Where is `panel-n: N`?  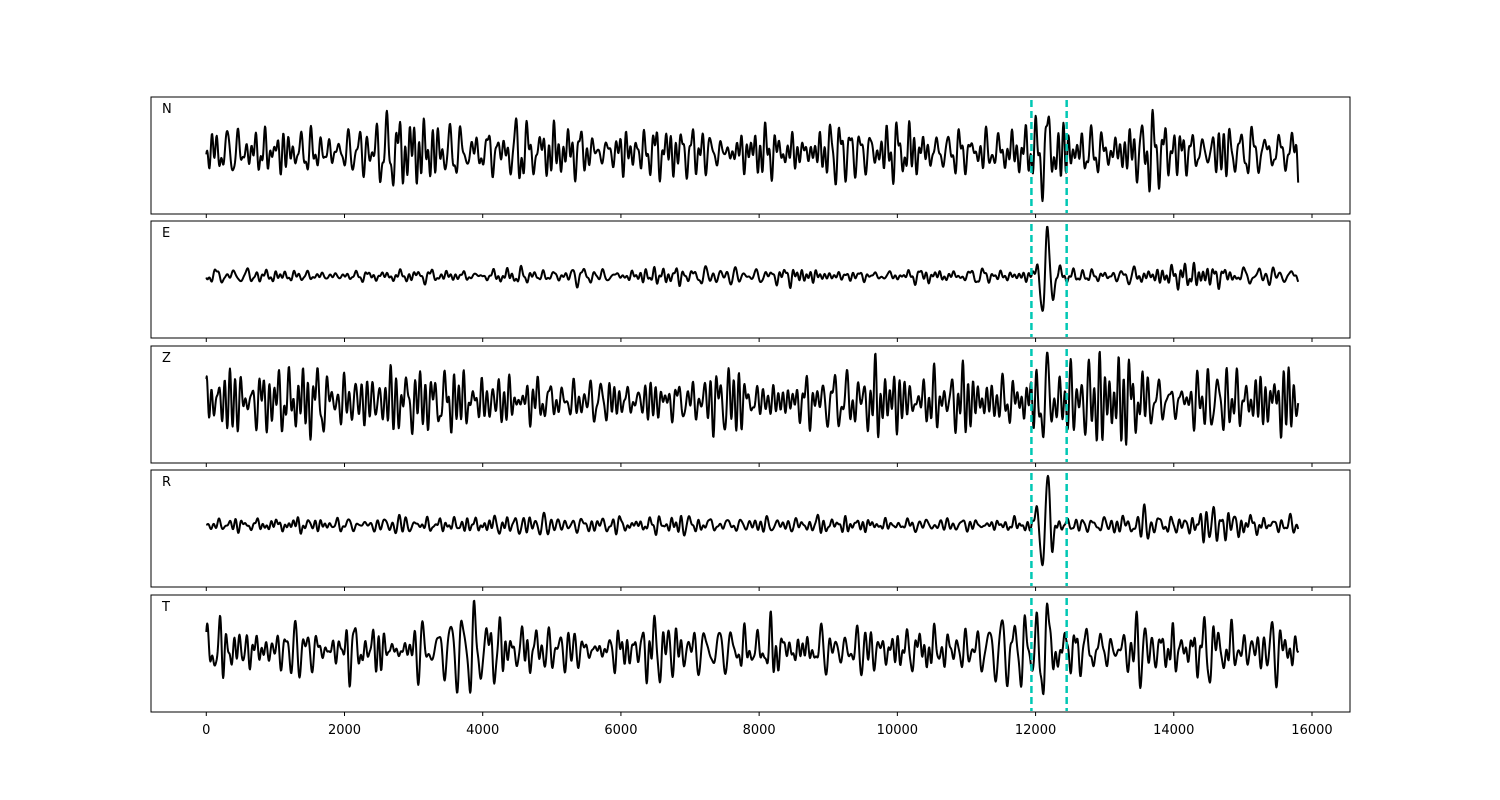
panel-n: N is located at coordinates (750, 157).